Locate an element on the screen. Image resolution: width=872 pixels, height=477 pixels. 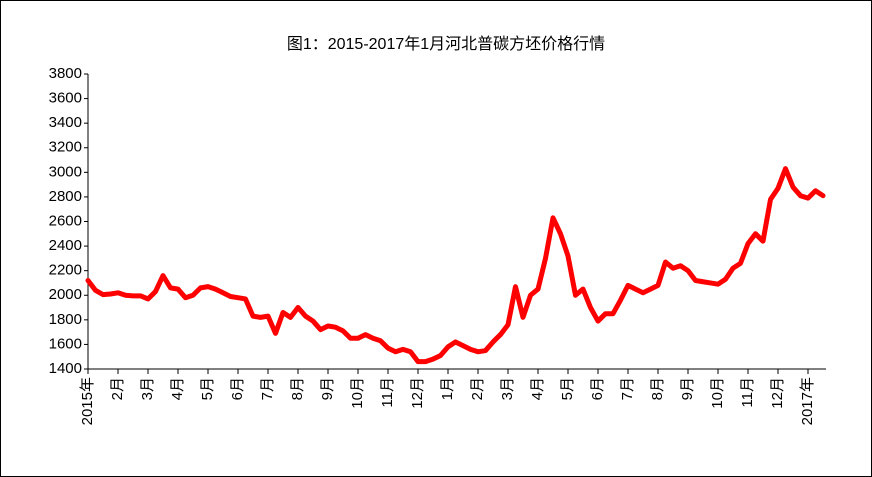
y-tick-label: 2400 is located at coordinates (65, 245).